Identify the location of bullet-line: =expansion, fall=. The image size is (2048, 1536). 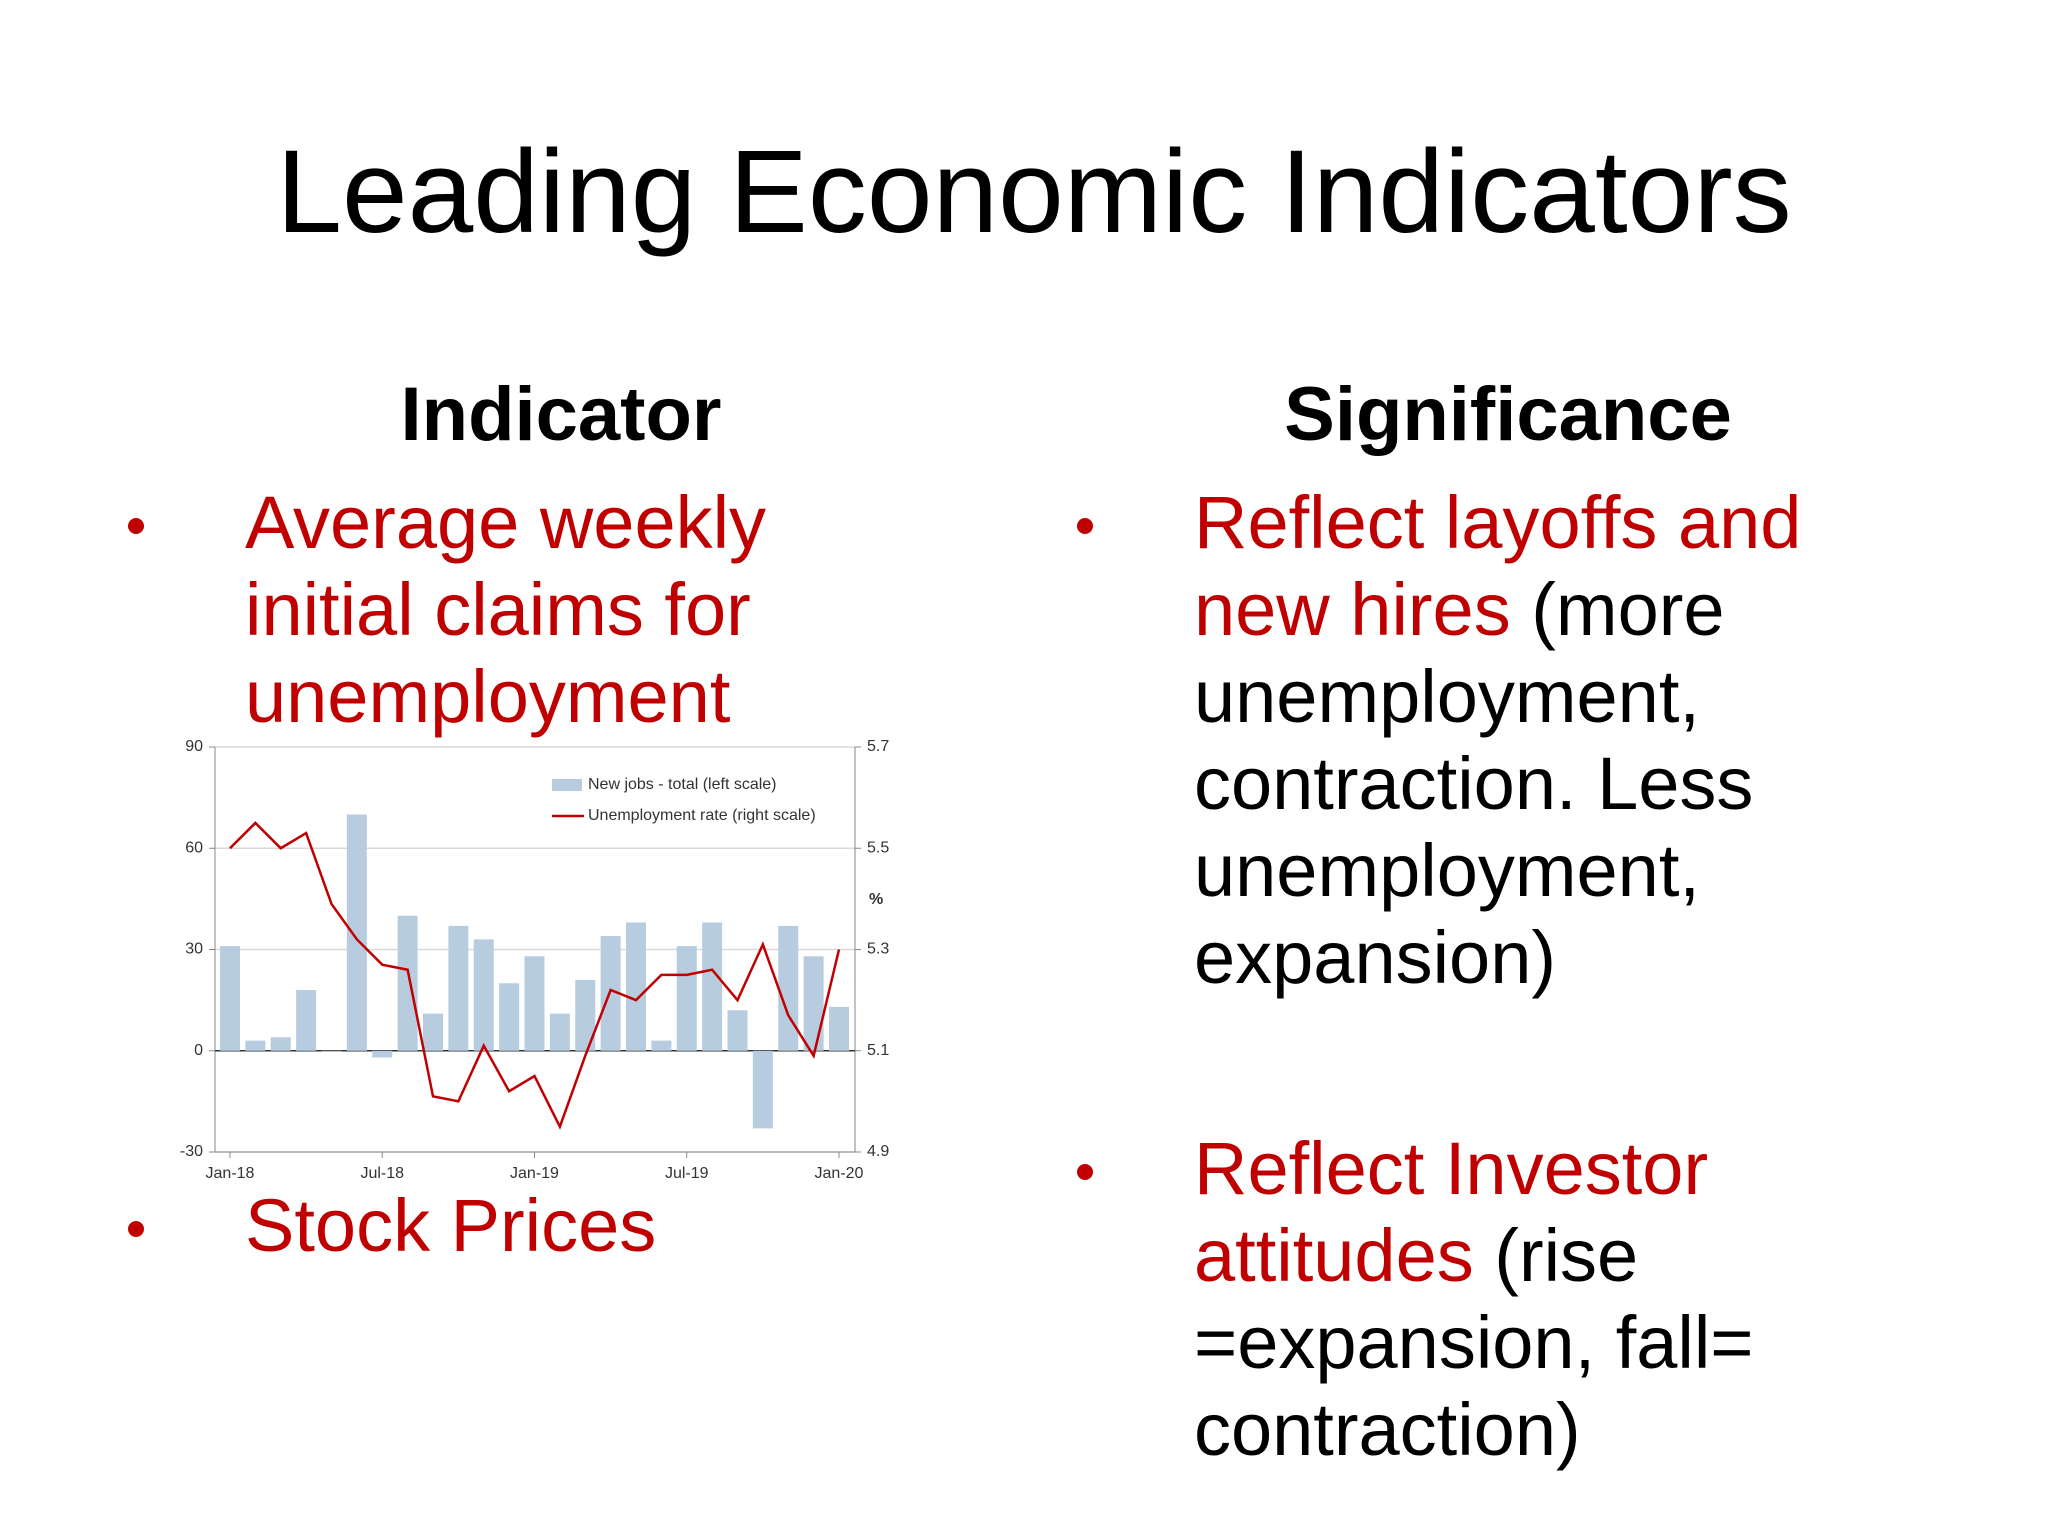
(1474, 1342).